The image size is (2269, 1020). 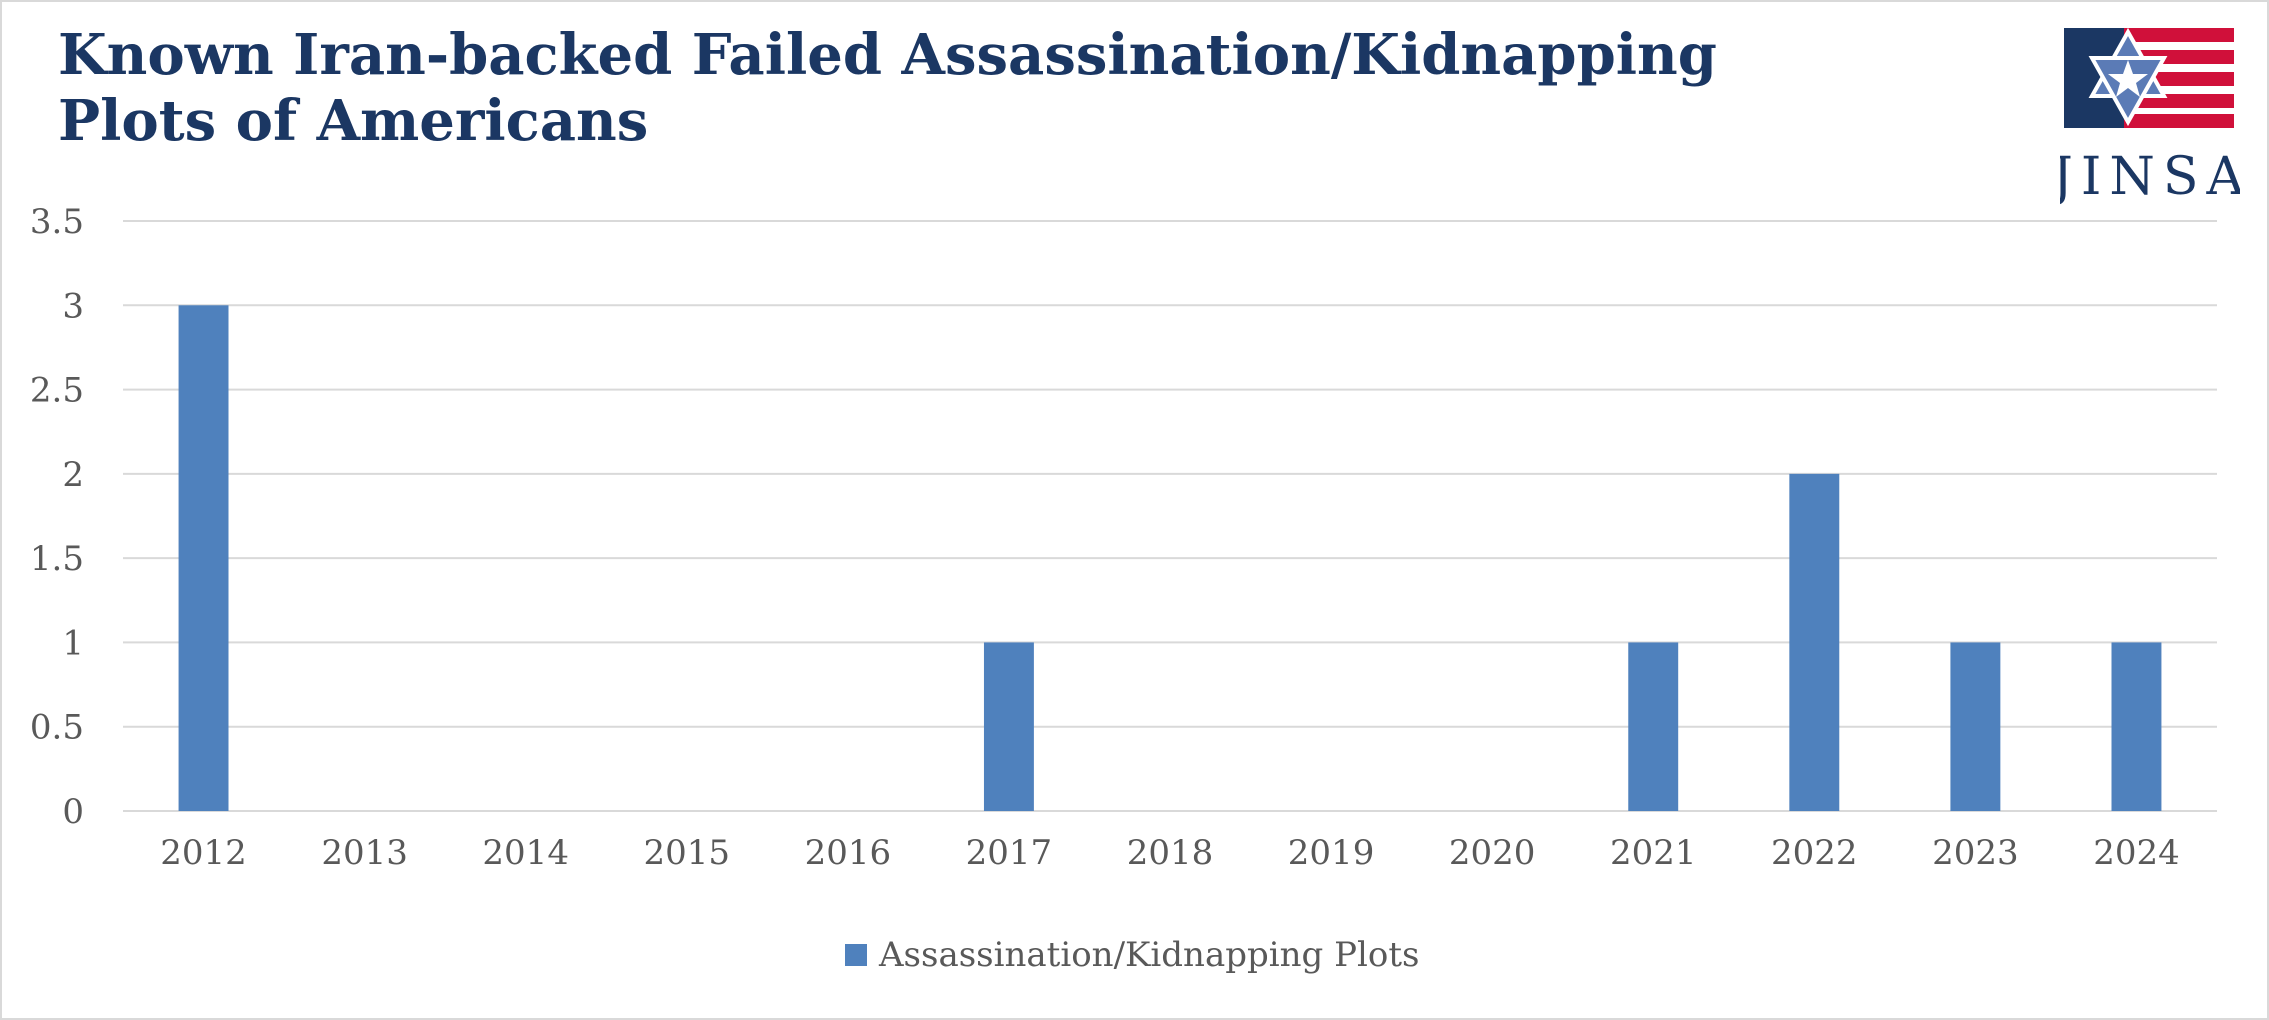 What do you see at coordinates (1149, 955) in the screenshot?
I see `legend-label: Assassination/Kidnapping Plots` at bounding box center [1149, 955].